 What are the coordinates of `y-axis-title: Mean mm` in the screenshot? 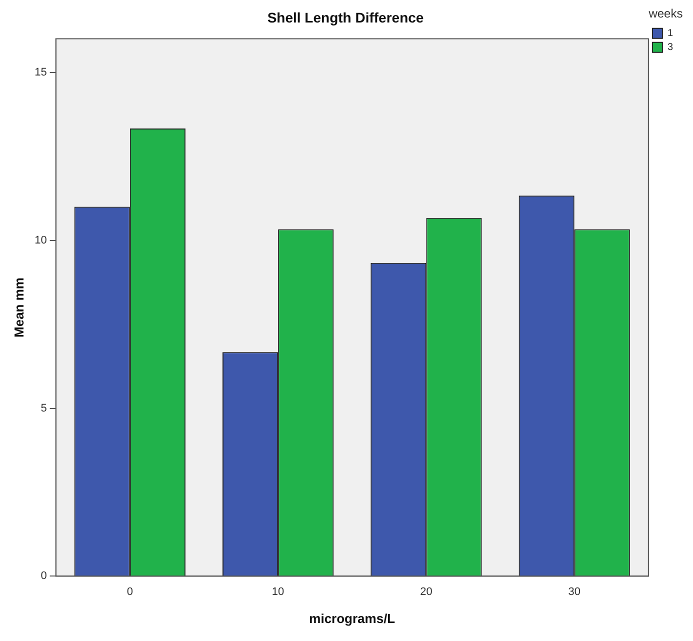 It's located at (18, 308).